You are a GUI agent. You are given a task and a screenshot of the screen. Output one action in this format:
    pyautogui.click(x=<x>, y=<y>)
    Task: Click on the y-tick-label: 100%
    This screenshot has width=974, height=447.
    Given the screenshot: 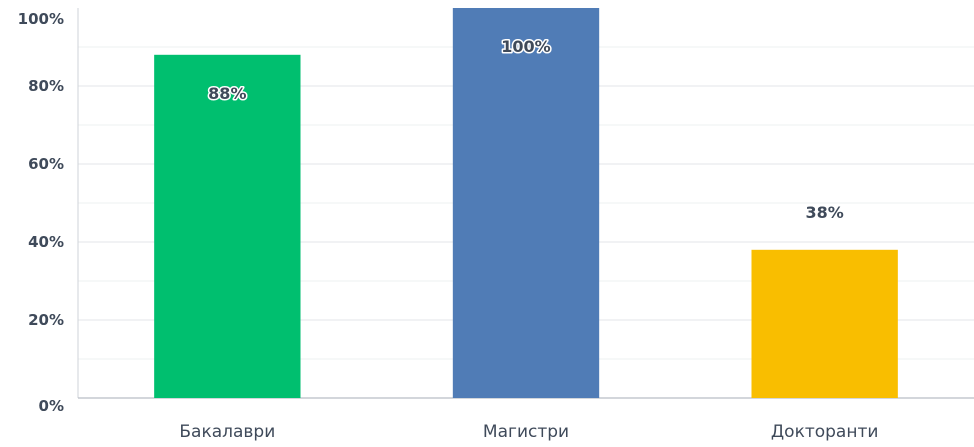 What is the action you would take?
    pyautogui.click(x=41, y=19)
    